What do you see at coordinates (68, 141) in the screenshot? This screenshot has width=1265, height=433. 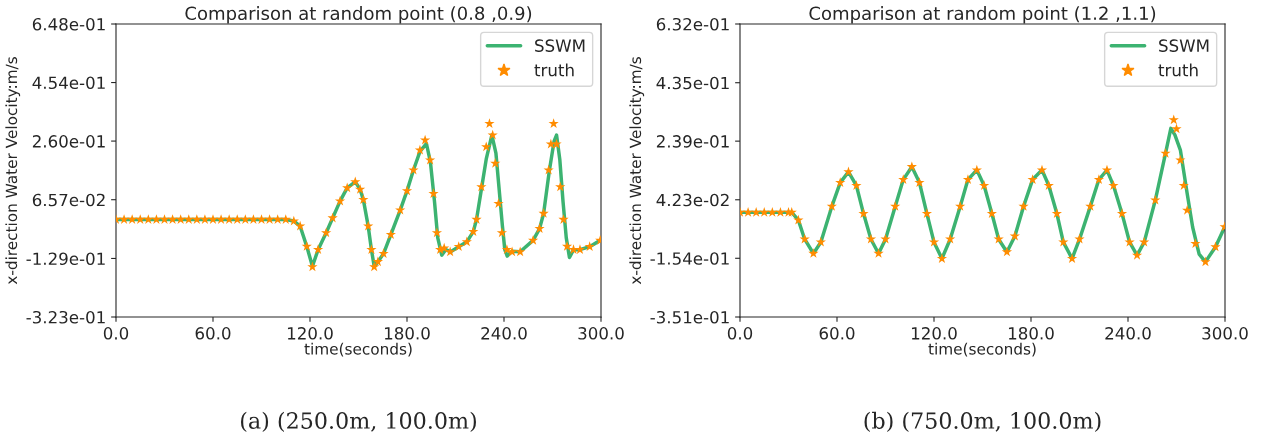 I see `y-tick-label: 2.60e-01` at bounding box center [68, 141].